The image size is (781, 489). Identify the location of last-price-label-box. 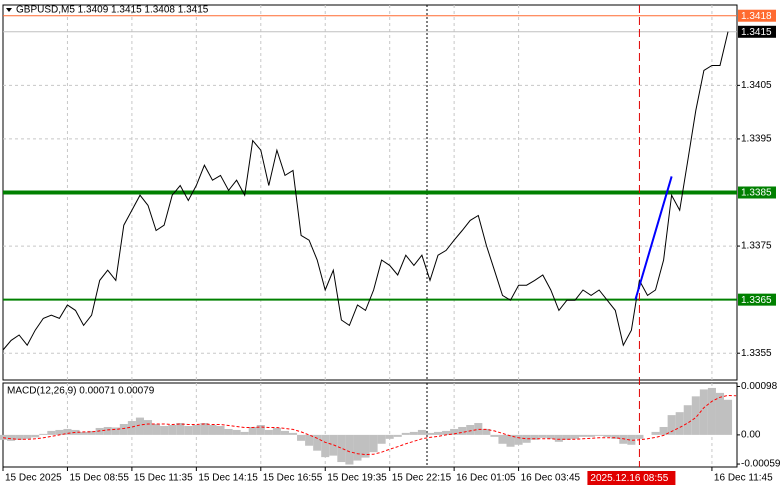
(757, 31).